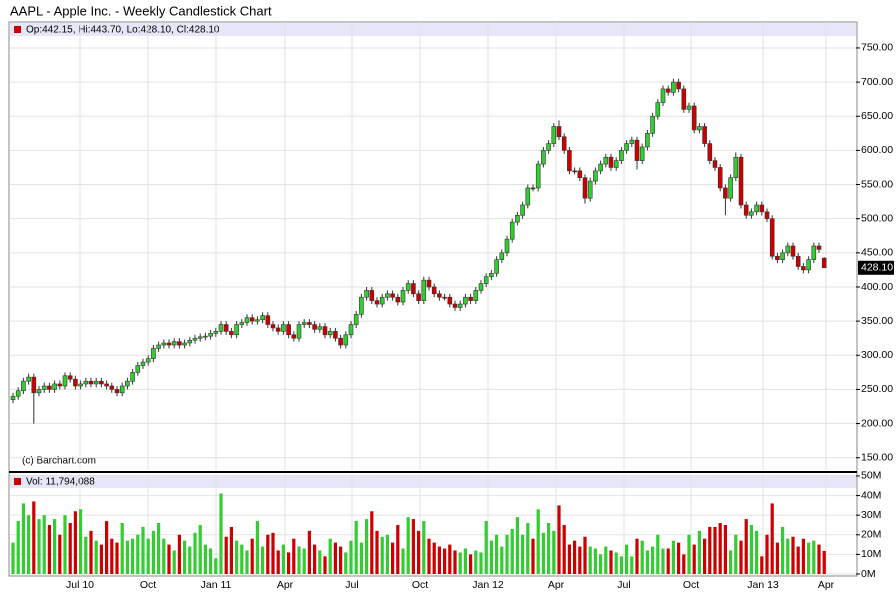 Image resolution: width=896 pixels, height=594 pixels. What do you see at coordinates (433, 29) in the screenshot?
I see `legend-strip` at bounding box center [433, 29].